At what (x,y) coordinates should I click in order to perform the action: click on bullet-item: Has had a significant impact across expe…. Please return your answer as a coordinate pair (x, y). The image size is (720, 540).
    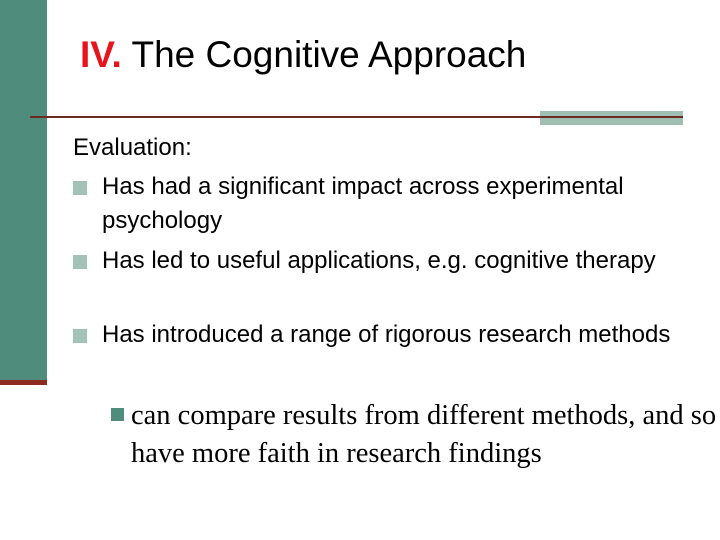
    Looking at the image, I should click on (363, 203).